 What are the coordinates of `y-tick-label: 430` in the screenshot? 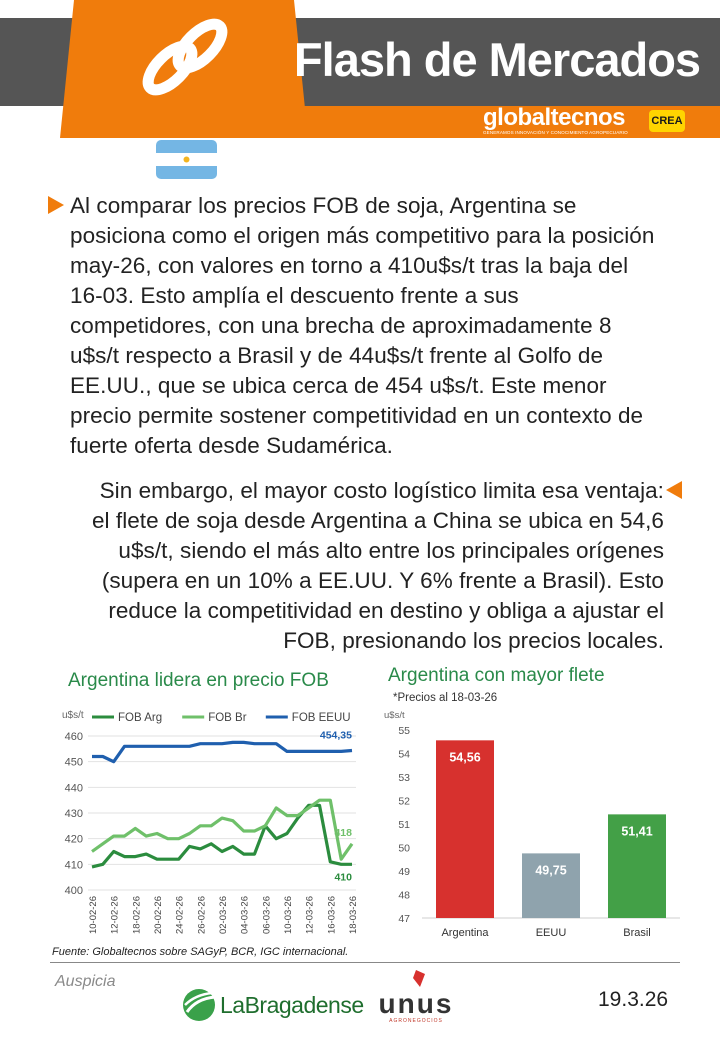 It's located at (74, 814).